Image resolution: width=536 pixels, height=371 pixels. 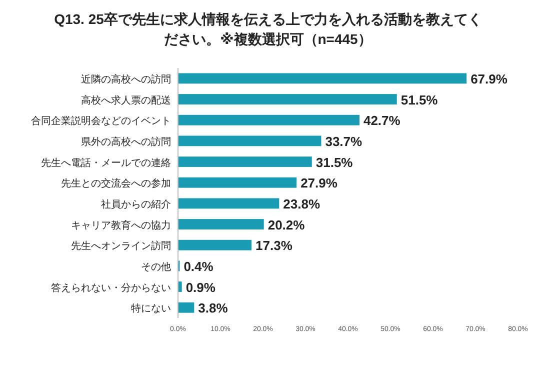 What do you see at coordinates (151, 308) in the screenshot?
I see `y-tick-label: 特にない` at bounding box center [151, 308].